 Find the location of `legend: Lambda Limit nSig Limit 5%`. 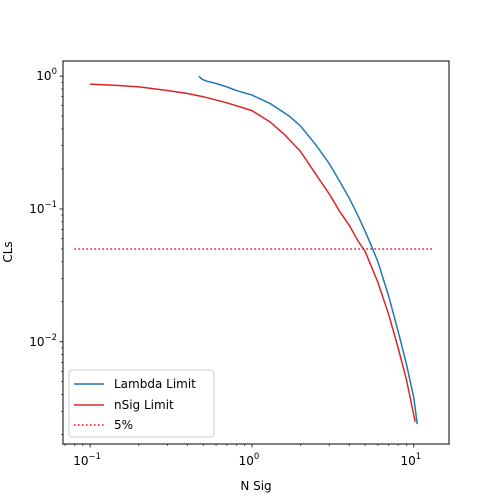

legend: Lambda Limit nSig Limit 5% is located at coordinates (141, 403).